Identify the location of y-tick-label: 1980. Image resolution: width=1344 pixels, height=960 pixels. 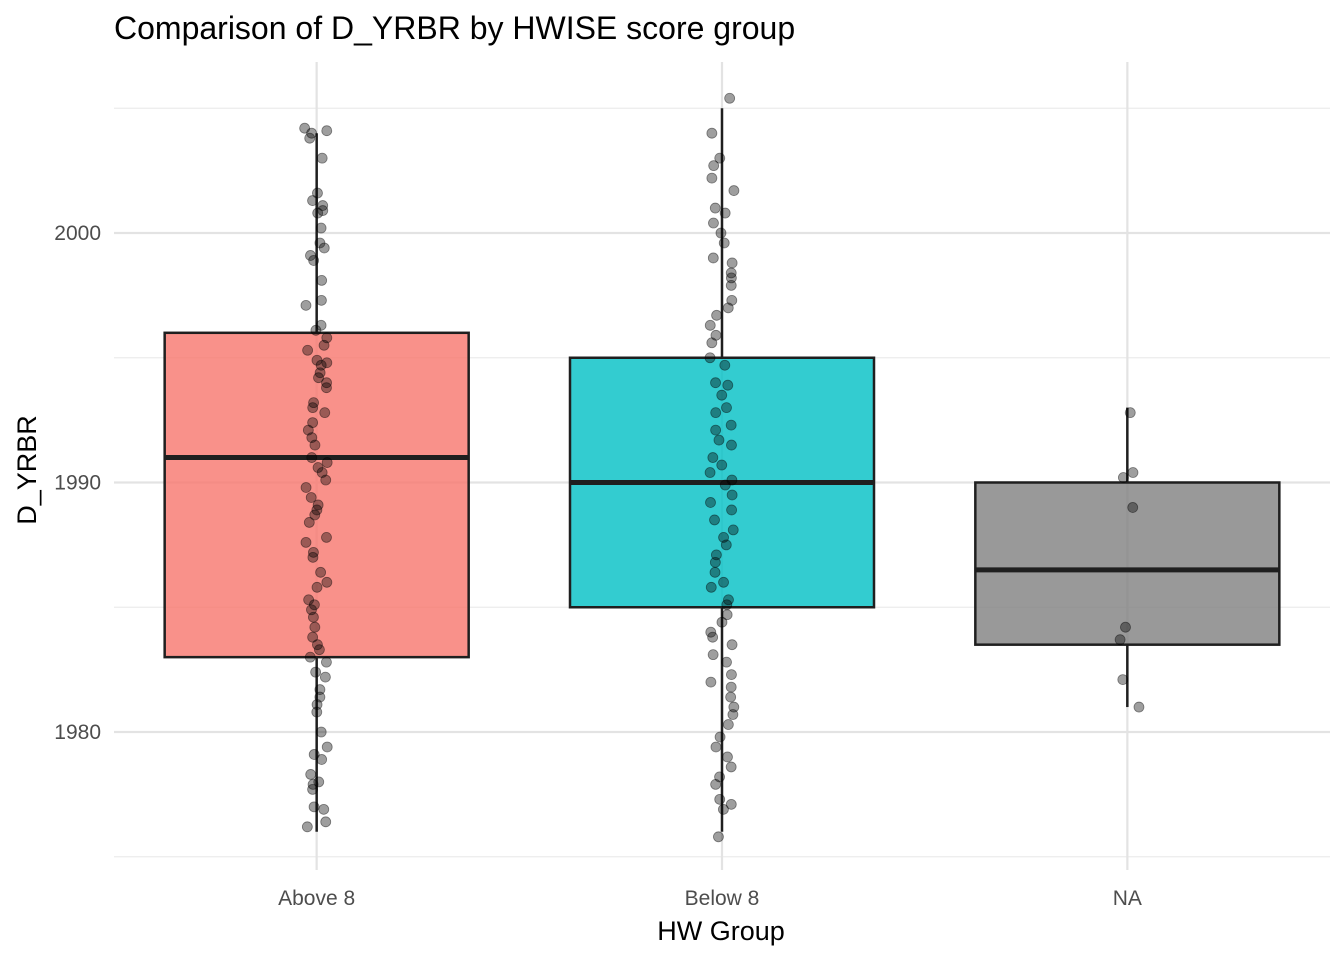
(77, 732).